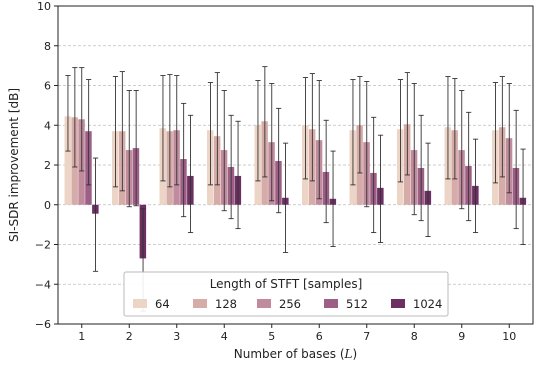  I want to click on y-axis-label: SI-SDR improvement [dB], so click(14, 165).